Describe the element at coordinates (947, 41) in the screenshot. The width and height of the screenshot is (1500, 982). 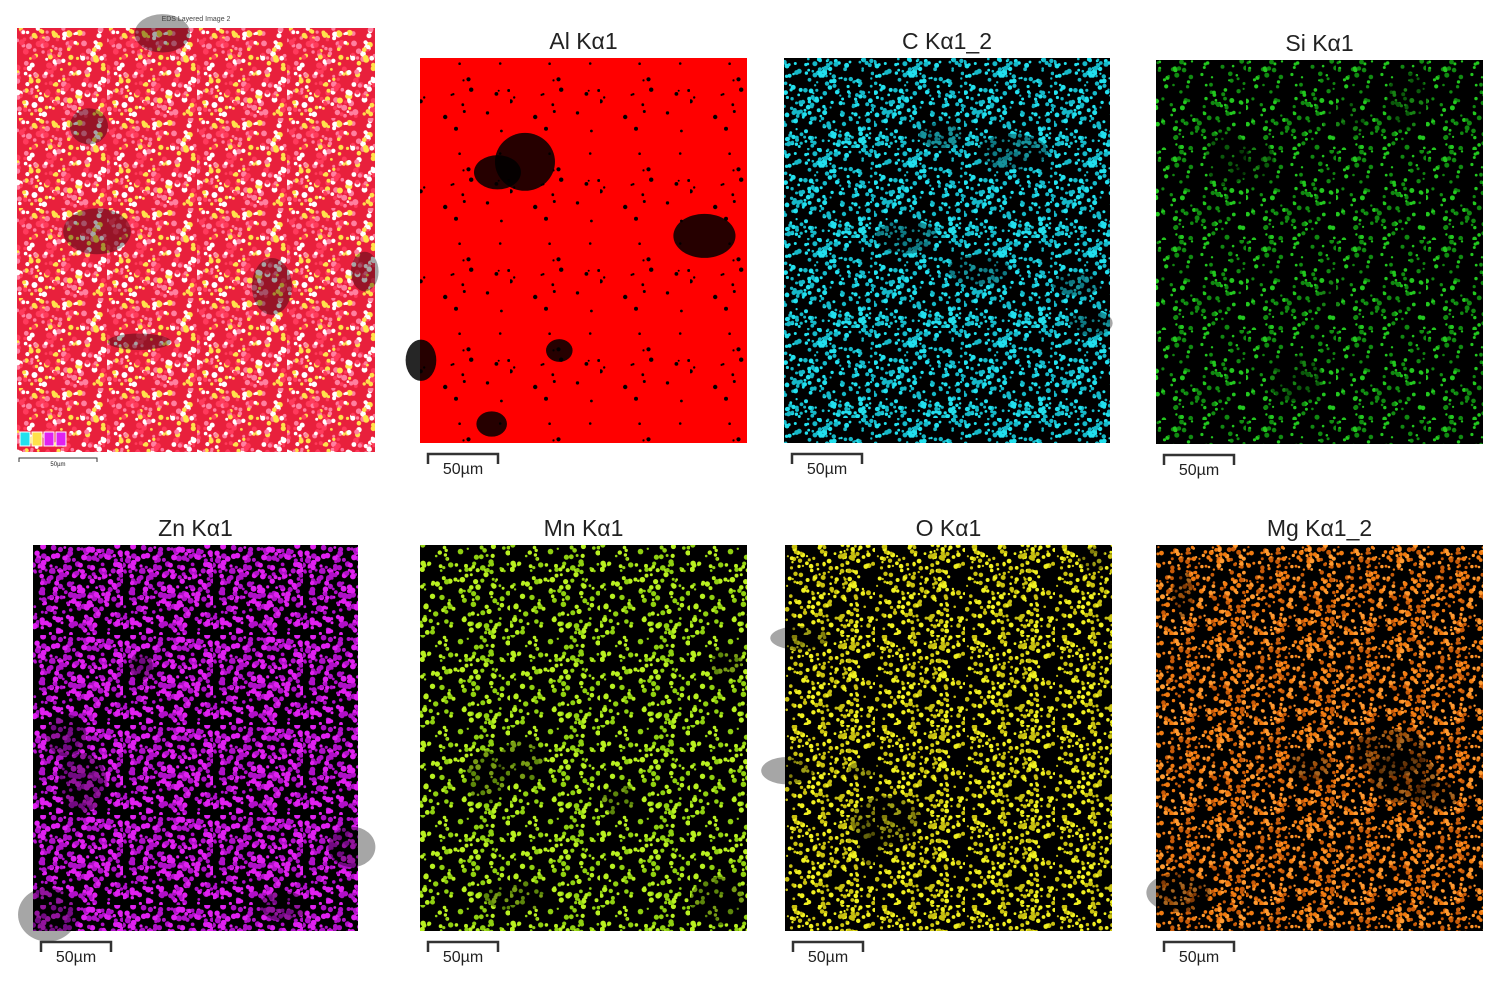
I see `panel-title: C Kα1_2` at that location.